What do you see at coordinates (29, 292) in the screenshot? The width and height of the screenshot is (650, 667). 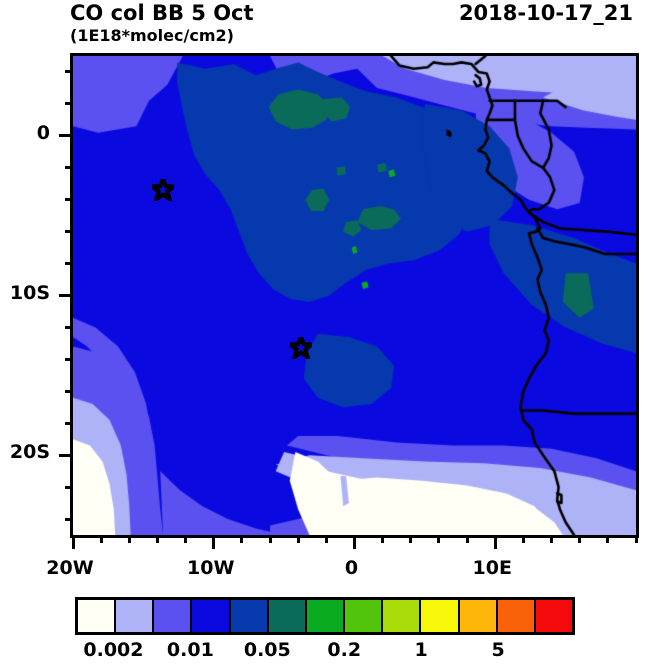 I see `y-axis-label: 10S` at bounding box center [29, 292].